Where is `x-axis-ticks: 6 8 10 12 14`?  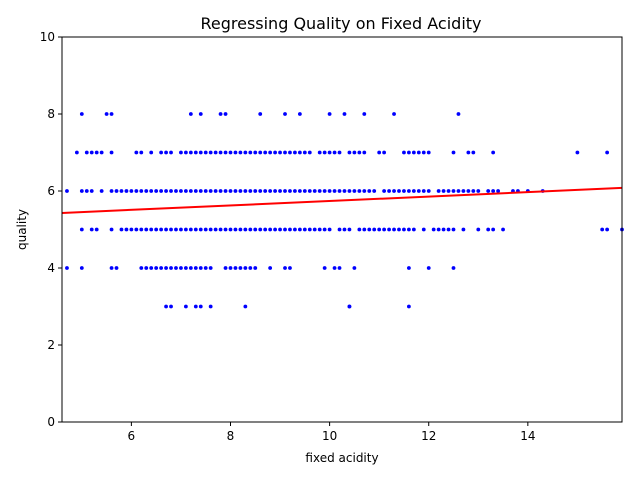 x-axis-ticks: 6 8 10 12 14 is located at coordinates (331, 432).